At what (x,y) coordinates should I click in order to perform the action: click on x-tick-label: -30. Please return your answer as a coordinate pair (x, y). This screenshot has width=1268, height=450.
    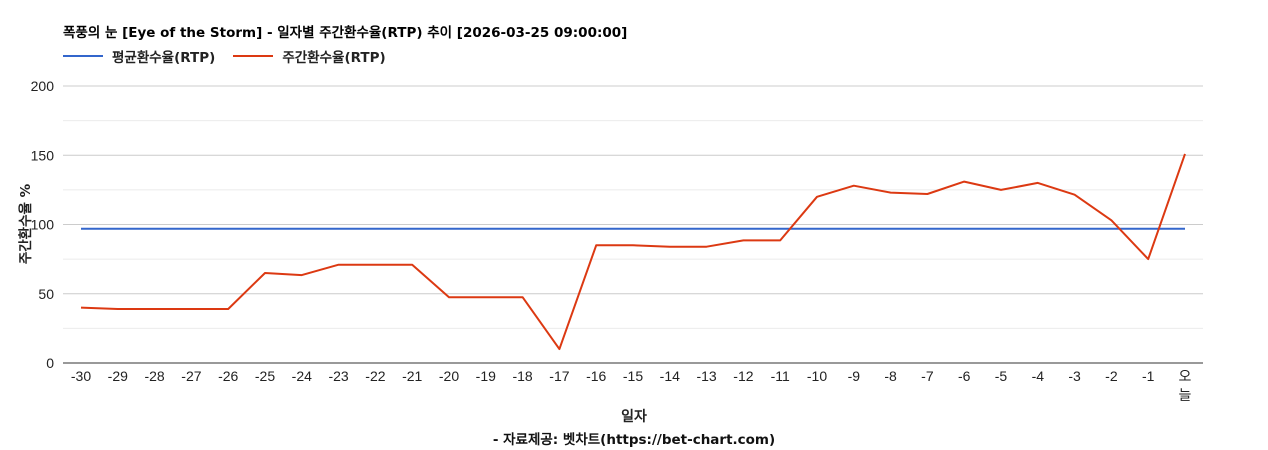
    Looking at the image, I should click on (81, 376).